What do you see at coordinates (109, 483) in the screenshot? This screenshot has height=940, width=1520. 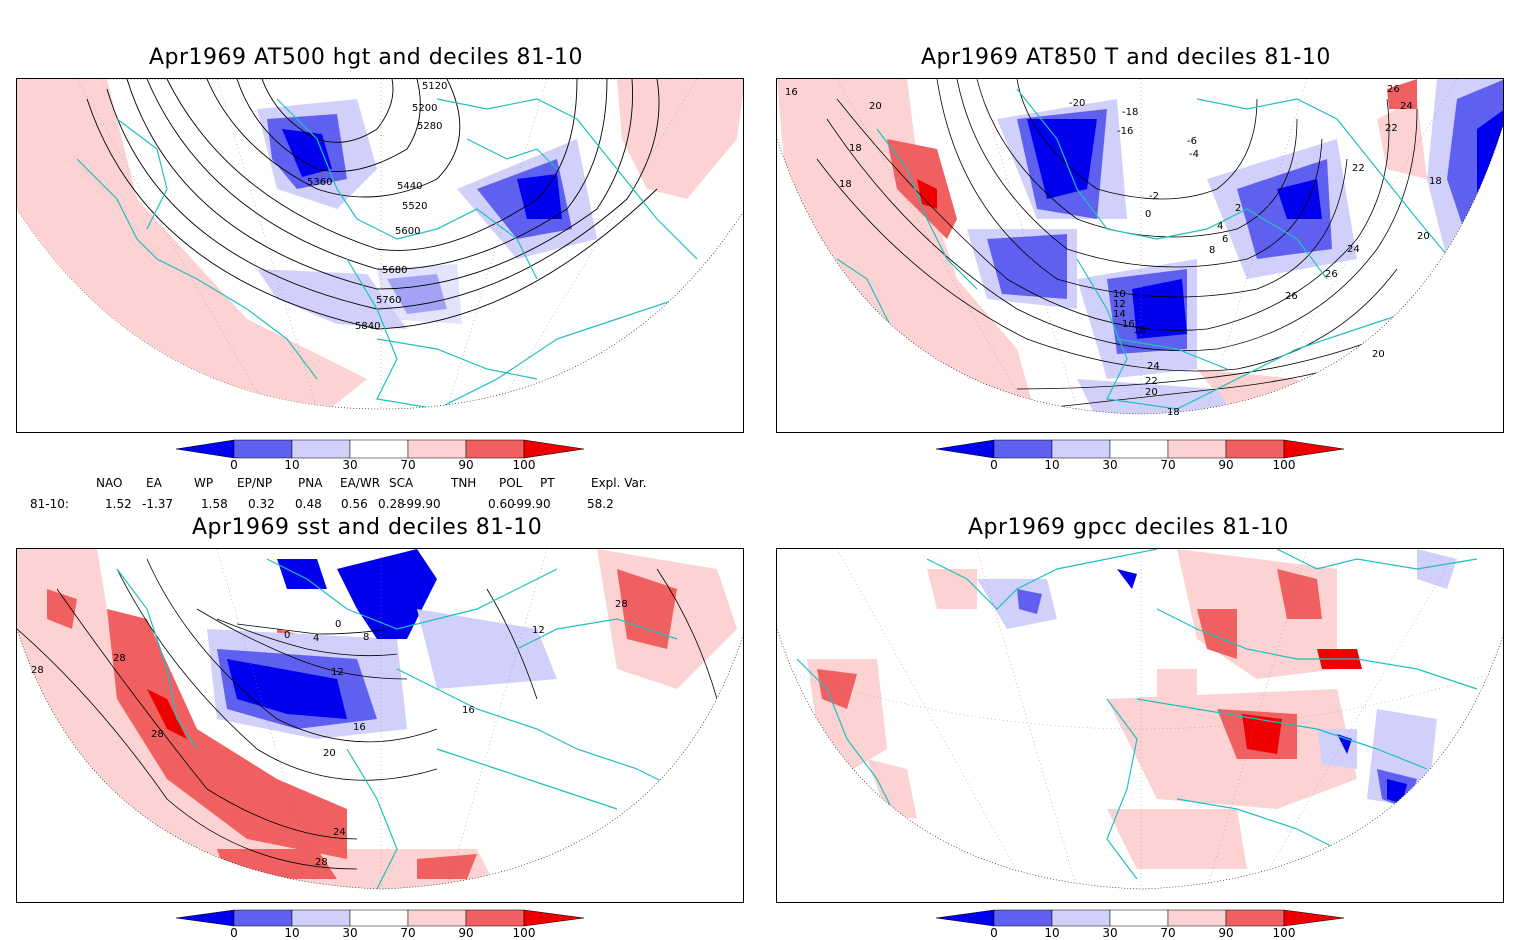 I see `index-header: NAO` at bounding box center [109, 483].